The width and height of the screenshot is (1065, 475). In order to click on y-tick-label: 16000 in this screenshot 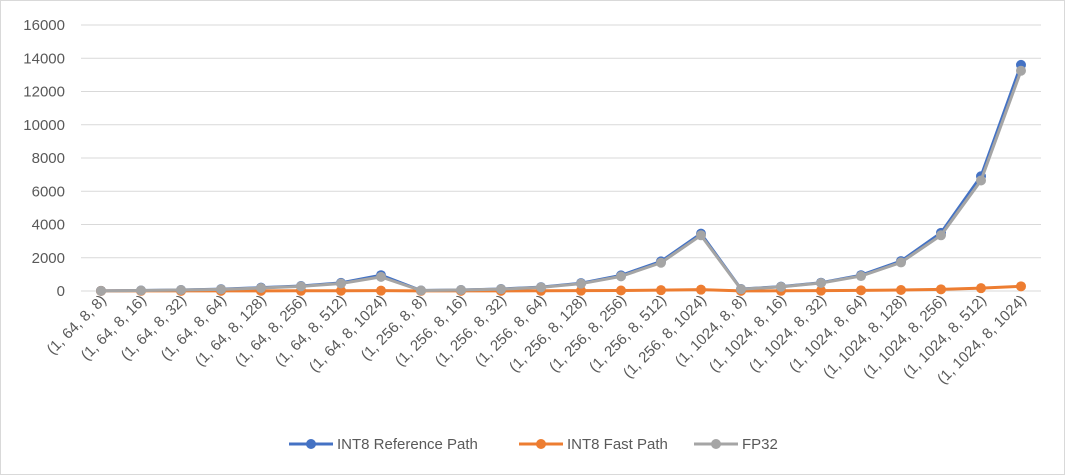, I will do `click(44, 25)`.